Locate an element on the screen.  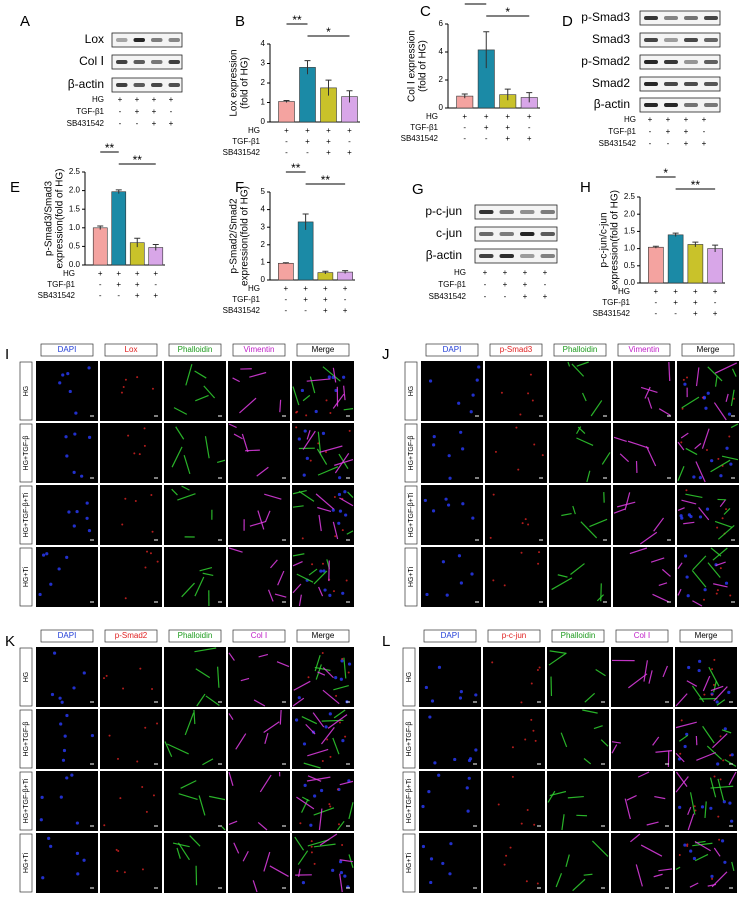
panel-letter: E is located at coordinates (15, 187).